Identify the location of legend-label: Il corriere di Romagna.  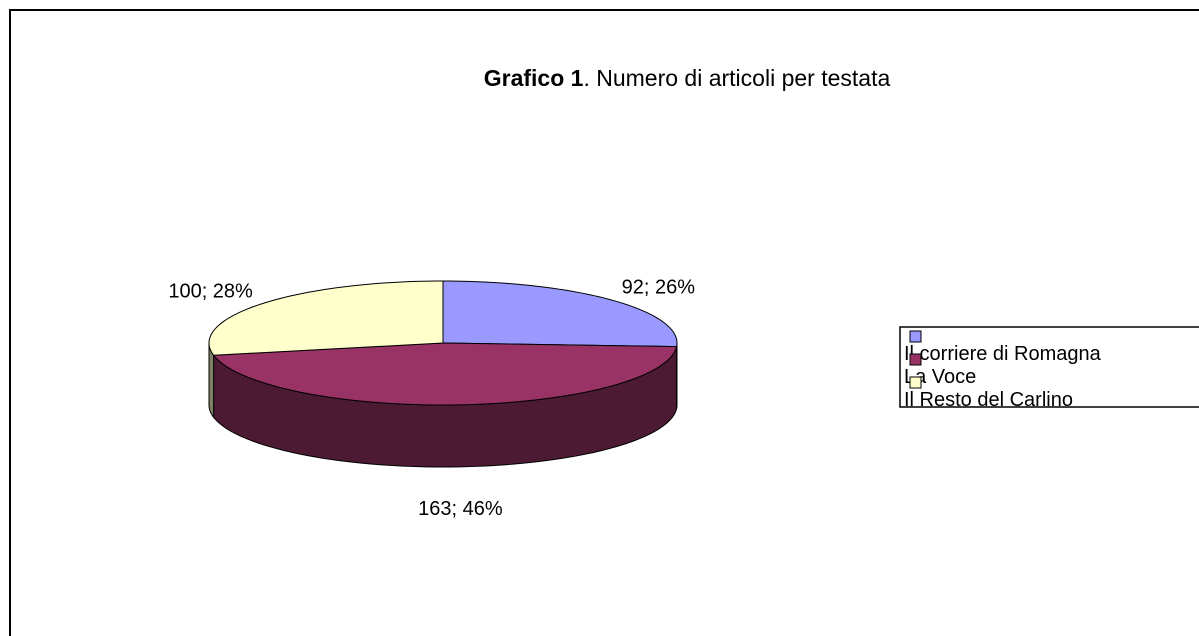
(1003, 354).